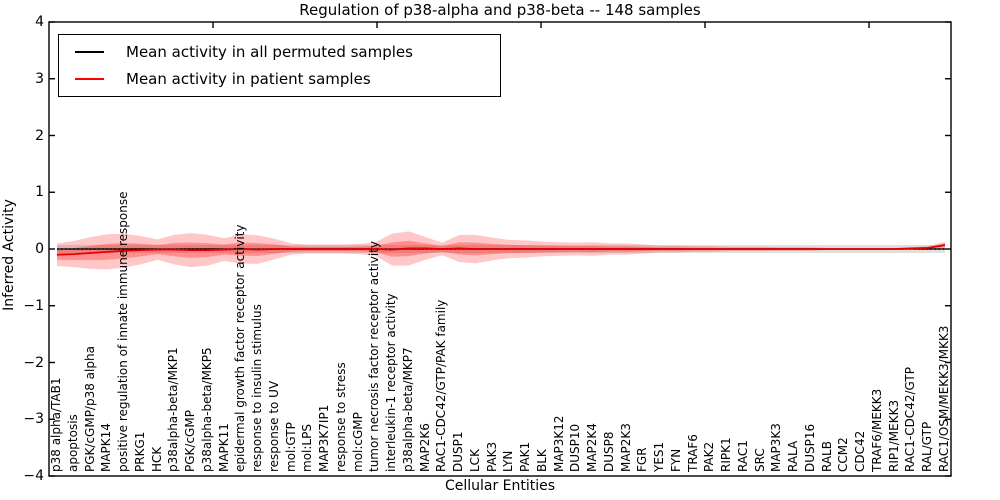 This screenshot has width=1000, height=500. Describe the element at coordinates (441, 385) in the screenshot. I see `x-category-label: RAC1-CDC42/GTP/PAK family` at that location.